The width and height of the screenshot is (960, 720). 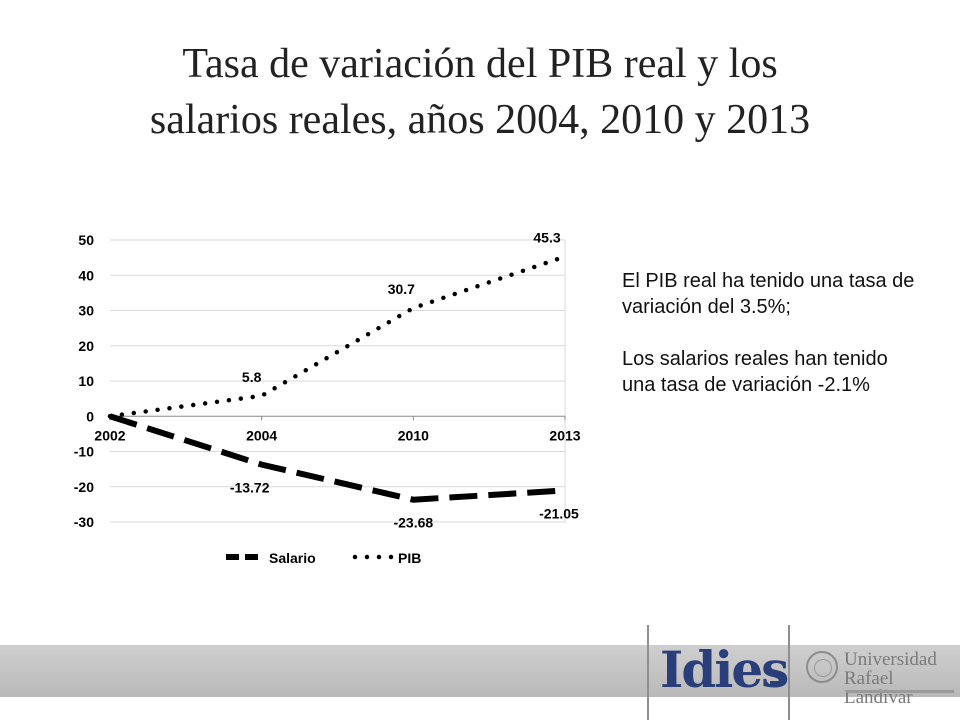 What do you see at coordinates (401, 289) in the screenshot?
I see `data-label: 30.7` at bounding box center [401, 289].